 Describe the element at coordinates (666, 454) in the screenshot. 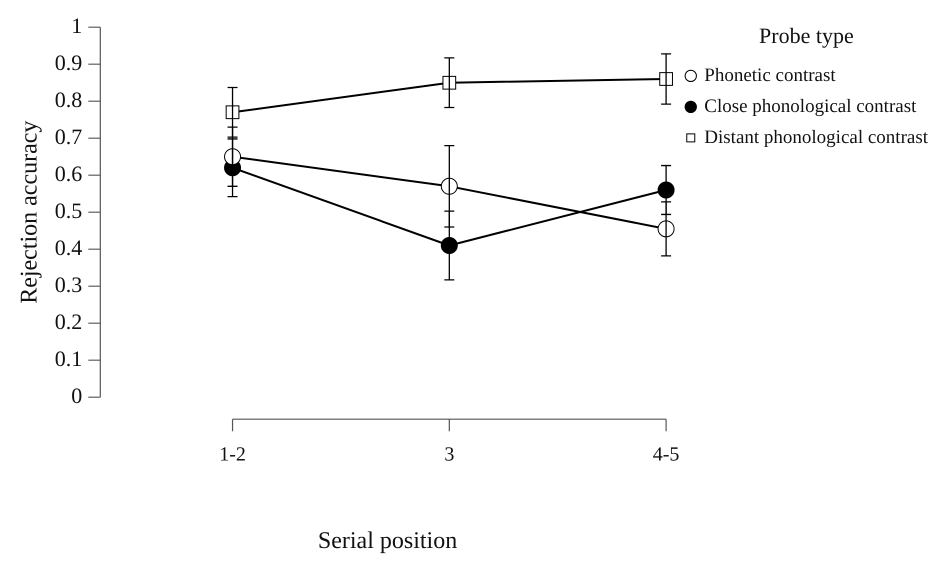

I see `x-tick-label: 4-5` at that location.